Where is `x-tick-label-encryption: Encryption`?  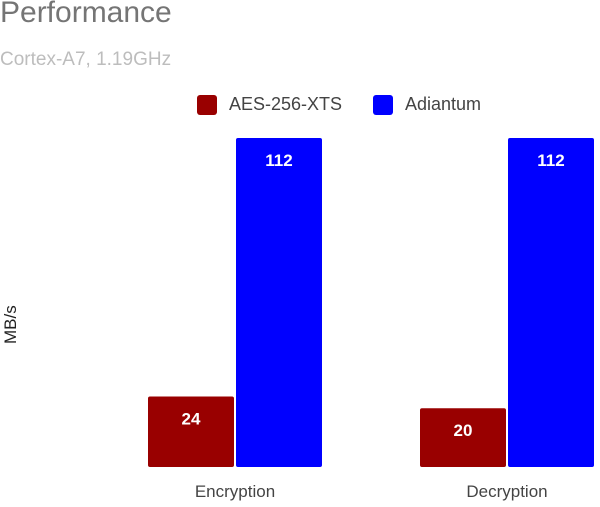 x-tick-label-encryption: Encryption is located at coordinates (235, 491).